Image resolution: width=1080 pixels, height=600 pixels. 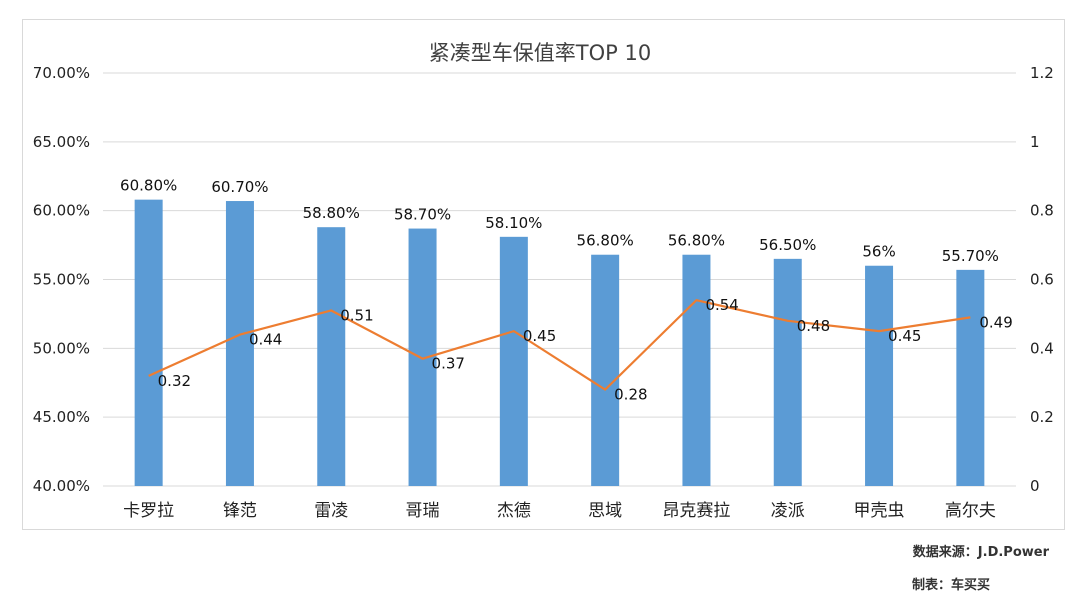 What do you see at coordinates (331, 213) in the screenshot?
I see `bar-value-label: 58.80%` at bounding box center [331, 213].